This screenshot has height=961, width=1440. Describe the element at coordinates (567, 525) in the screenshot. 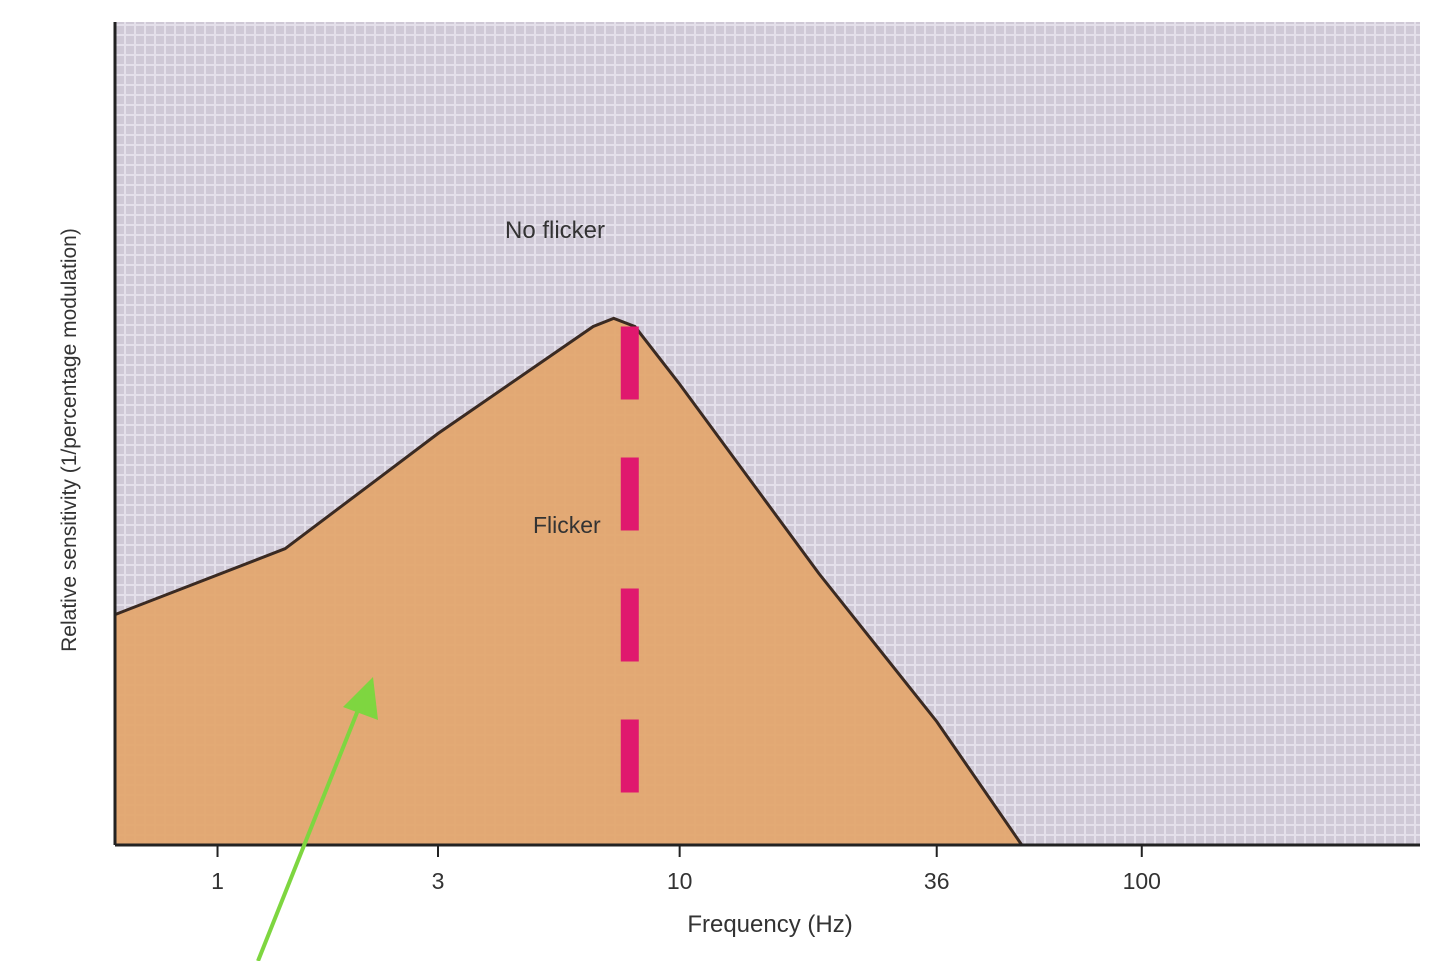

I see `flicker-label: Flicker` at that location.